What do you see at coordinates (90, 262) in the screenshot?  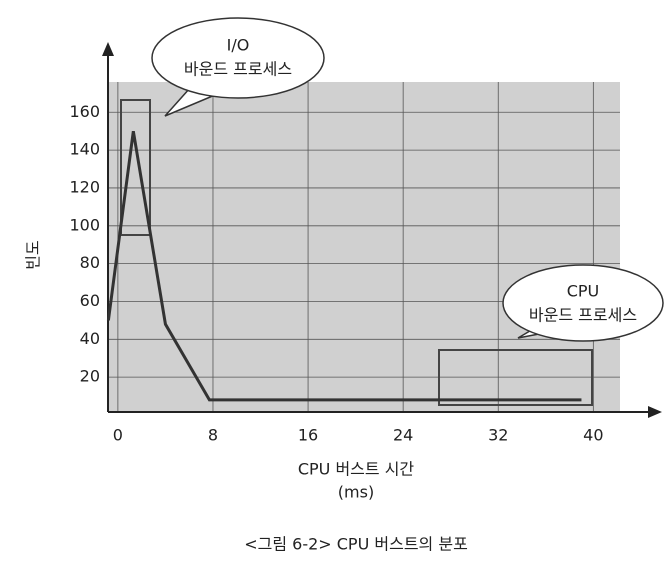 I see `y-tick-label: 80` at bounding box center [90, 262].